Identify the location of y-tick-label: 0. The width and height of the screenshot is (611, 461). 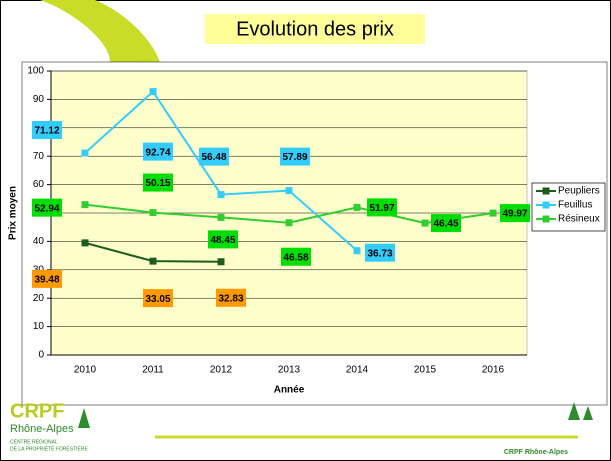
(41, 355).